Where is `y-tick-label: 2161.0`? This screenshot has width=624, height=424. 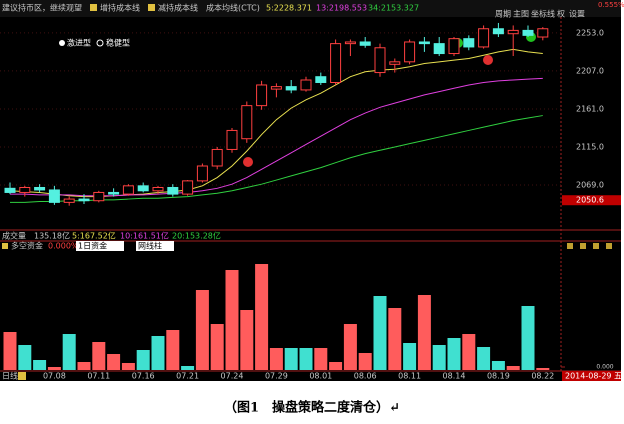
y-tick-label: 2161.0 is located at coordinates (590, 108).